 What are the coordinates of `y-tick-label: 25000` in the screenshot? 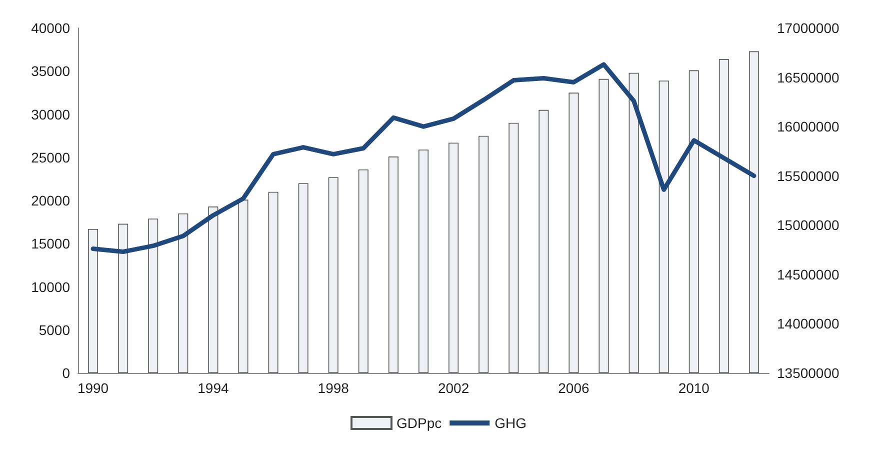 It's located at (50, 157).